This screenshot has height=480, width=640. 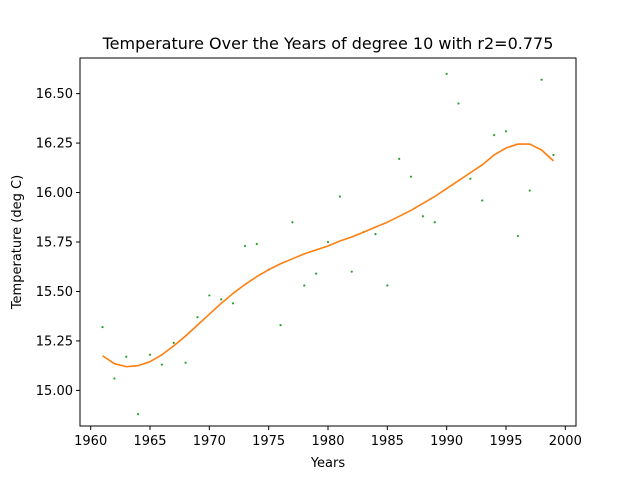 I want to click on x-axis-label: Years, so click(x=328, y=463).